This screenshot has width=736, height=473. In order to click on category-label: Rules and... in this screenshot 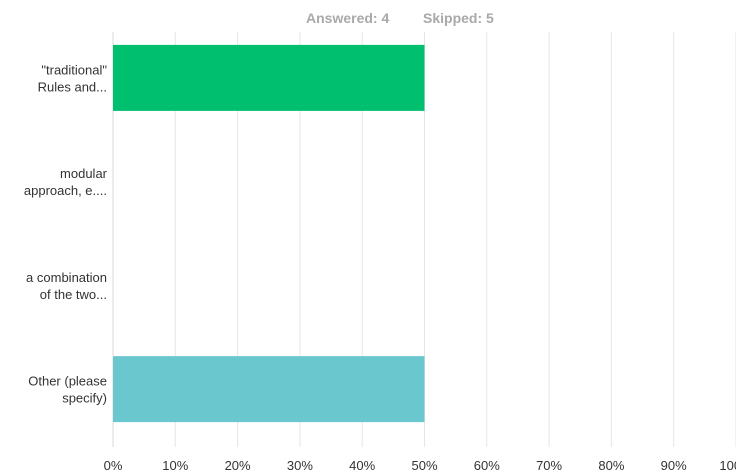, I will do `click(72, 86)`.